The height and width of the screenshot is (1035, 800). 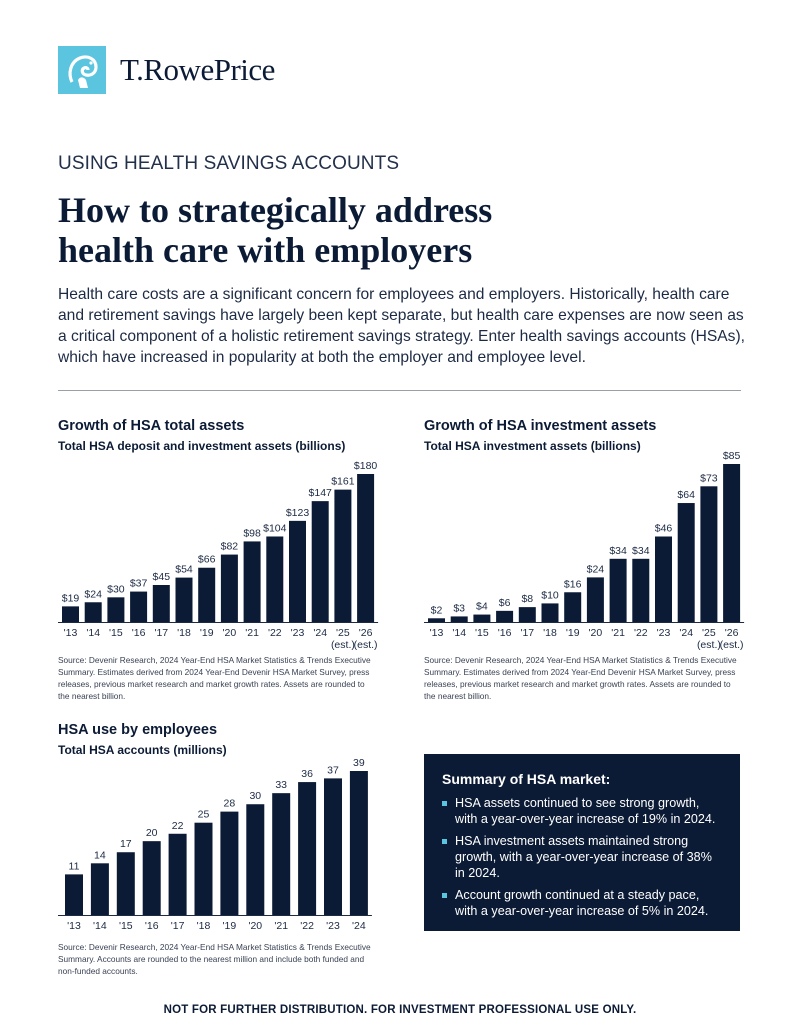 What do you see at coordinates (532, 446) in the screenshot?
I see `chart-subtitle: Total HSA investment assets (billions)` at bounding box center [532, 446].